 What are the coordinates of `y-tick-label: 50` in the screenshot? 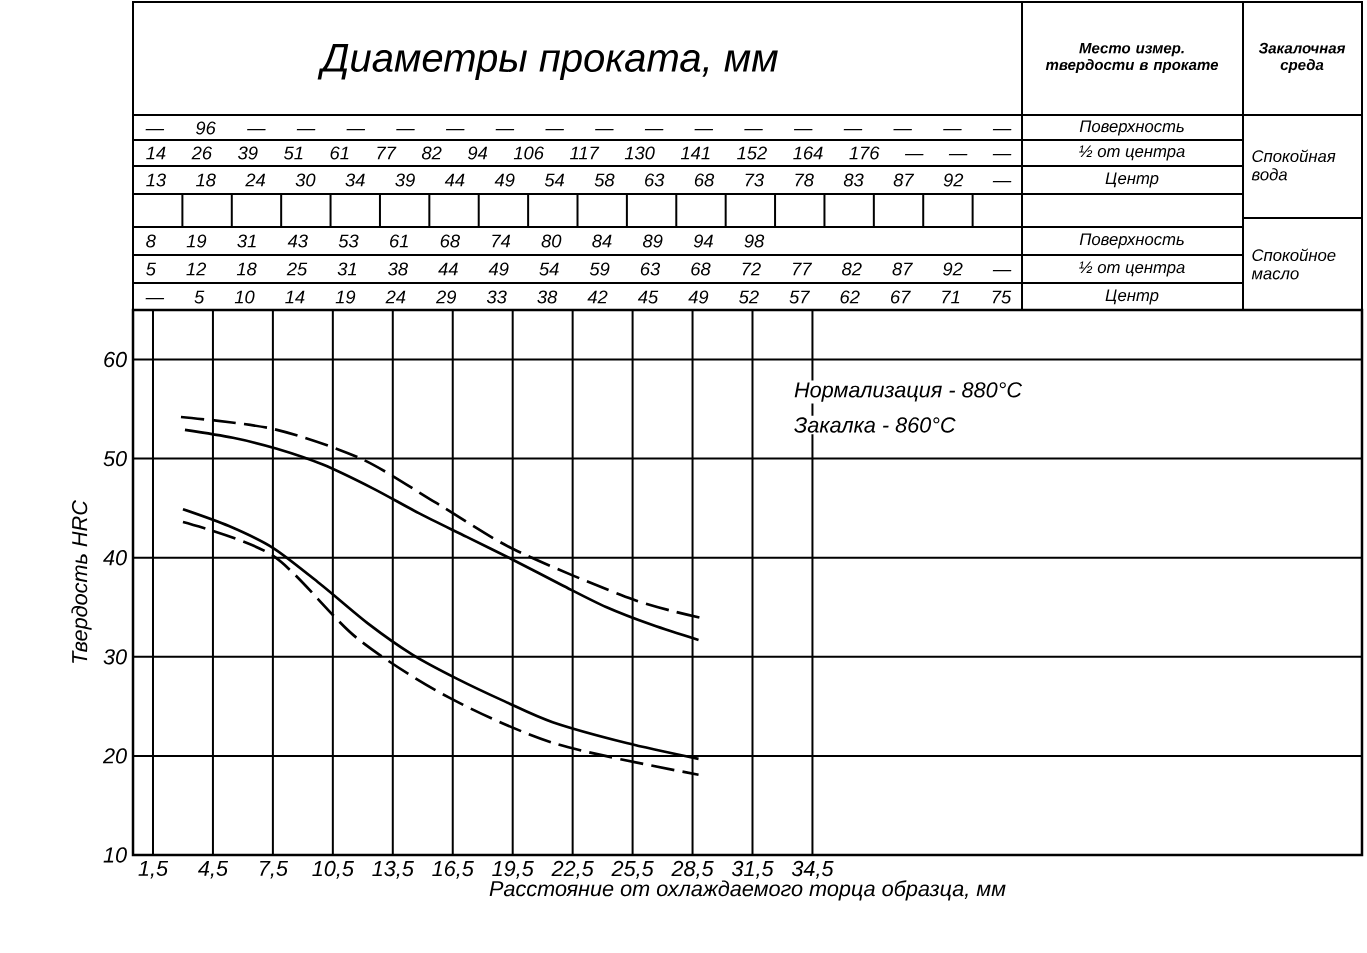 It's located at (115, 458).